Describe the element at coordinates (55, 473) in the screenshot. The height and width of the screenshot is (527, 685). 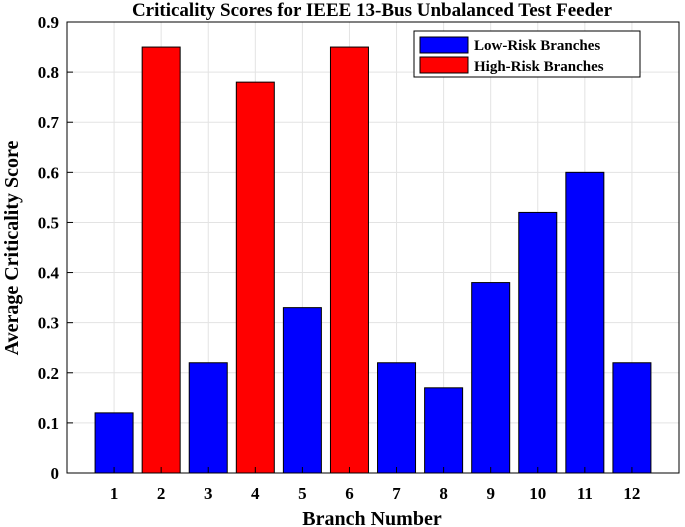
I see `y-tick-label: 0` at that location.